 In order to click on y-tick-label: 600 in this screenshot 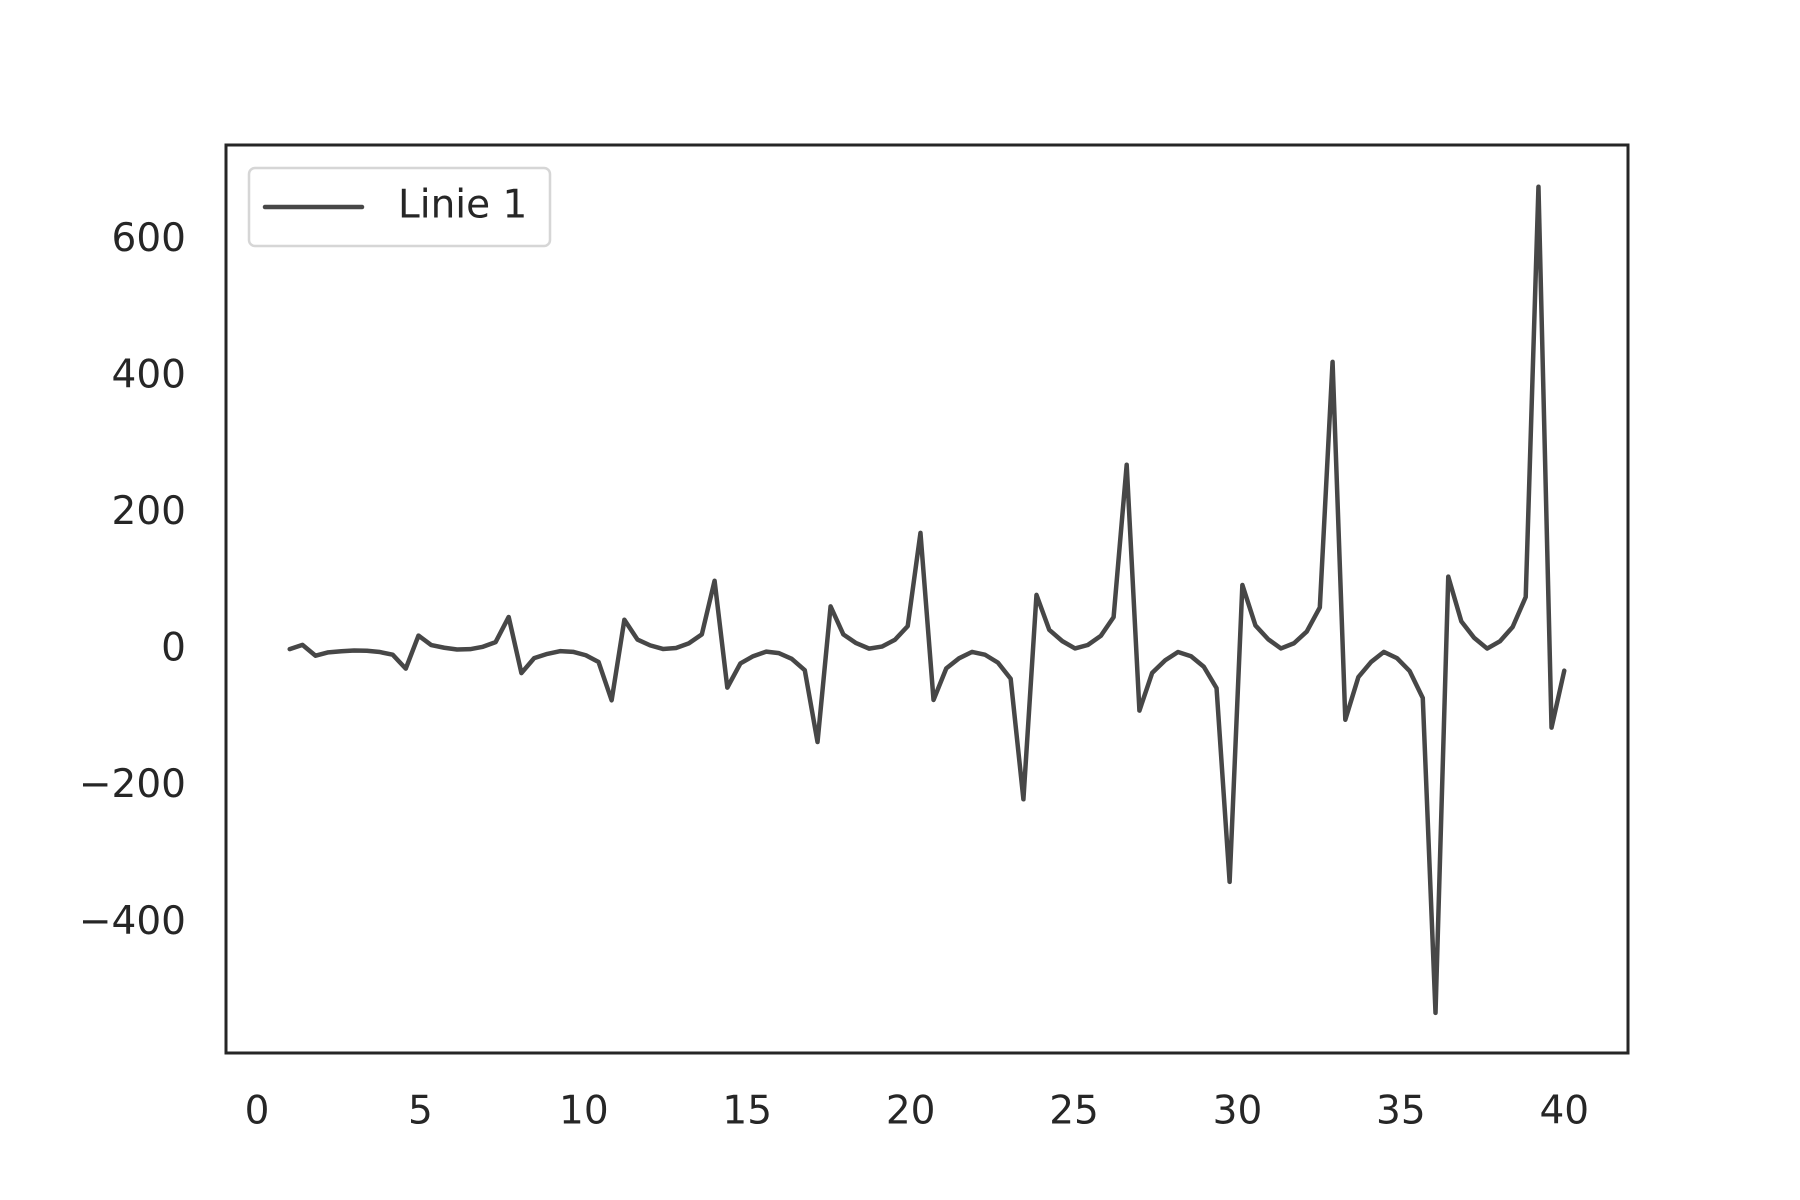, I will do `click(149, 238)`.